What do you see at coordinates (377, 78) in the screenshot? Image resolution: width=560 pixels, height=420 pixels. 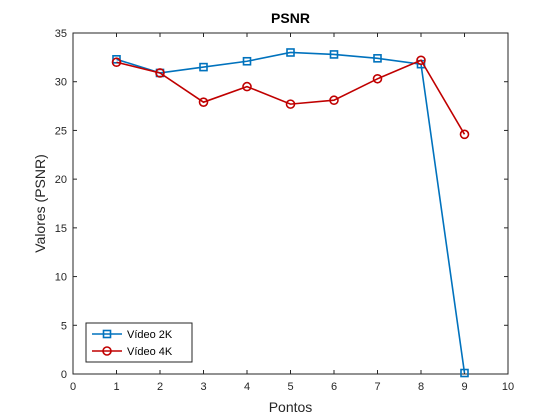 I see `data-point-circle-s2-p7` at bounding box center [377, 78].